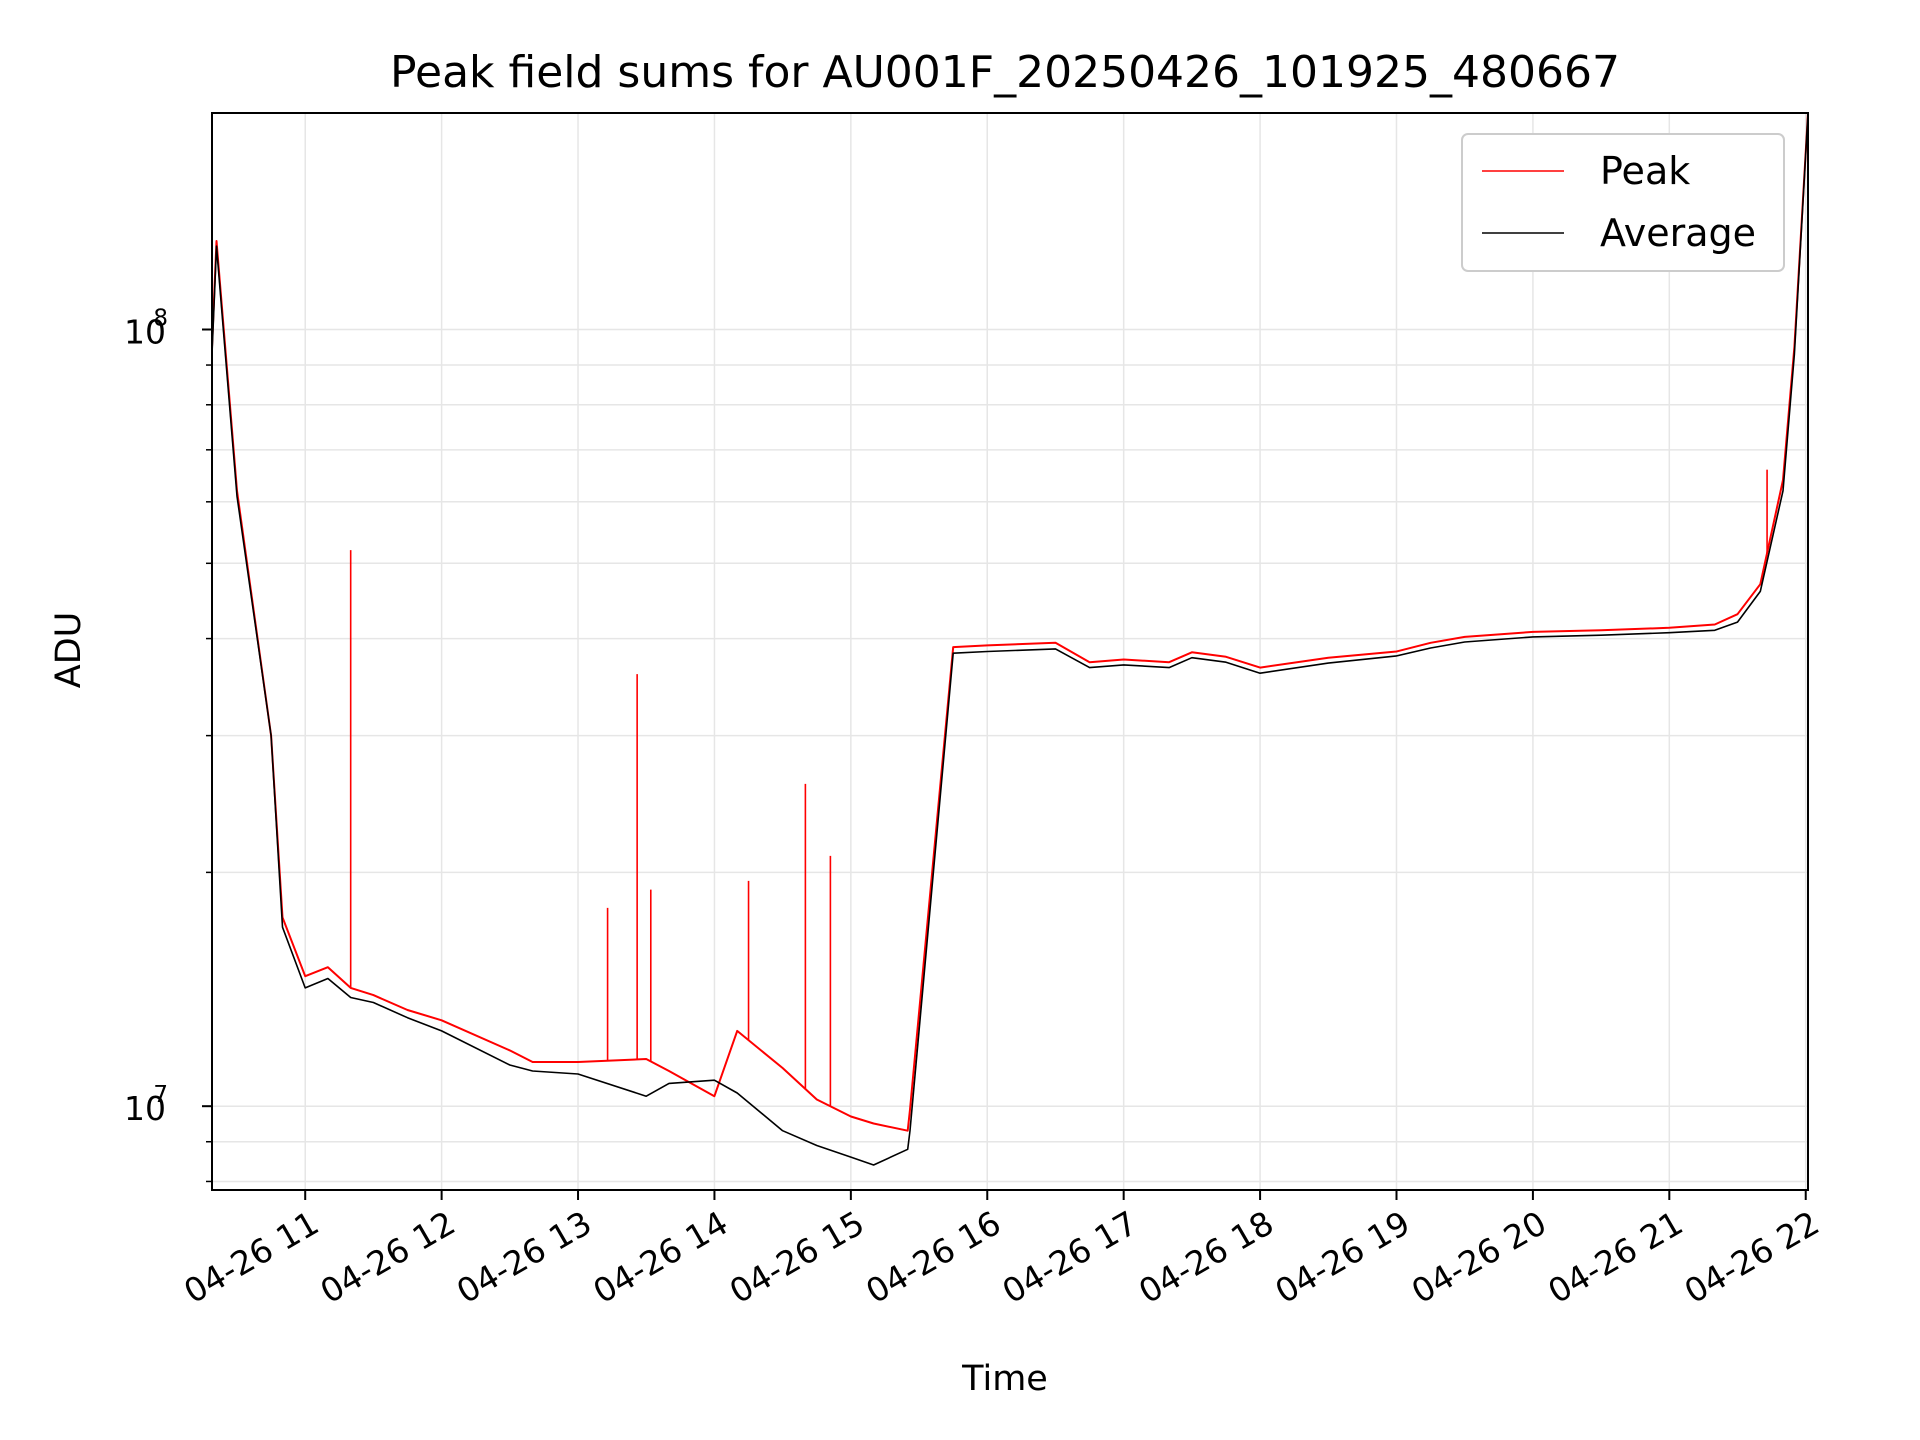 Image resolution: width=1920 pixels, height=1440 pixels. Describe the element at coordinates (1479, 1257) in the screenshot. I see `x-tick-label: 04-26 20` at that location.